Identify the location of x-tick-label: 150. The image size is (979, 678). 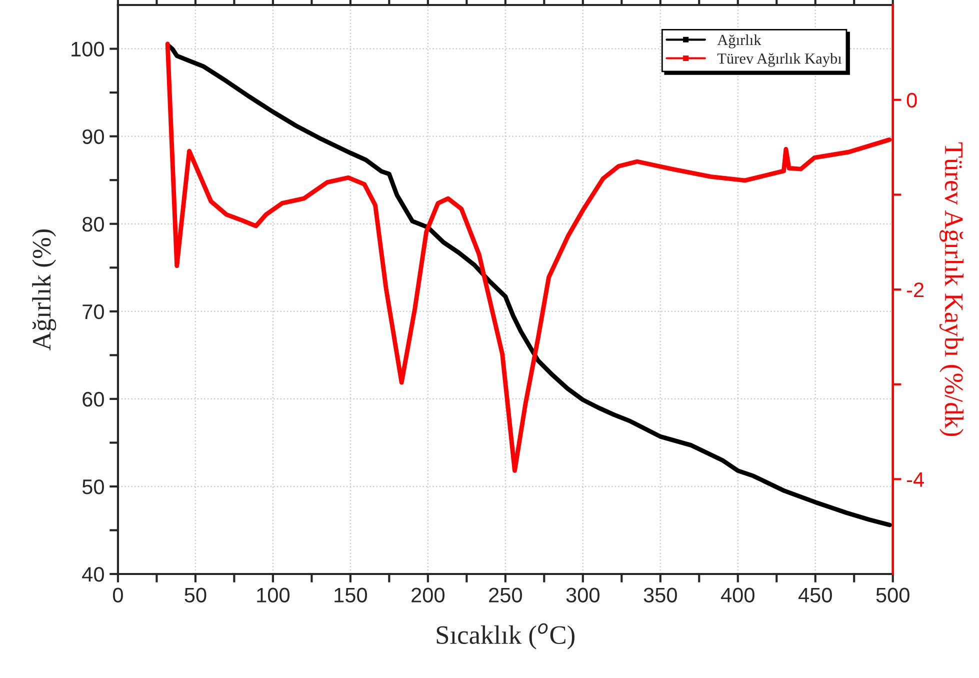
(350, 595).